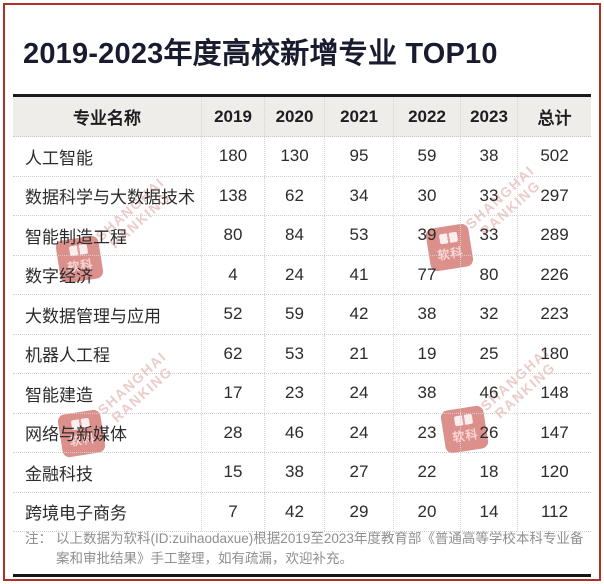 Image resolution: width=604 pixels, height=584 pixels. I want to click on table-row: 机器人工程 62 53 21 19 25 180, so click(302, 354).